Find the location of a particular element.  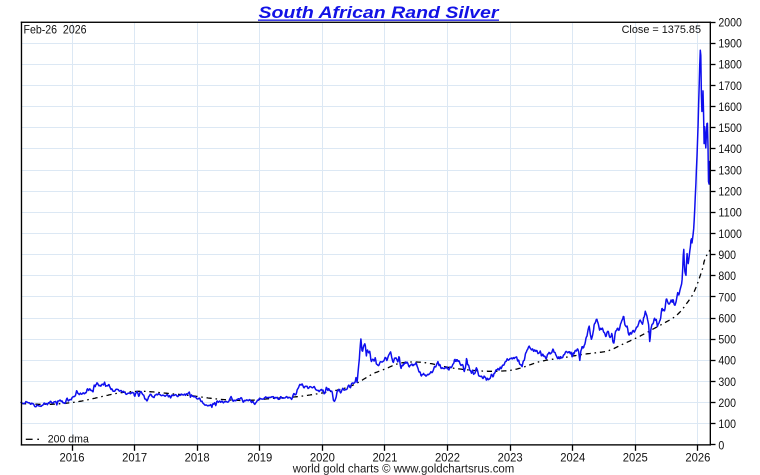

svg-text: Close = 1375.85 is located at coordinates (661, 30).